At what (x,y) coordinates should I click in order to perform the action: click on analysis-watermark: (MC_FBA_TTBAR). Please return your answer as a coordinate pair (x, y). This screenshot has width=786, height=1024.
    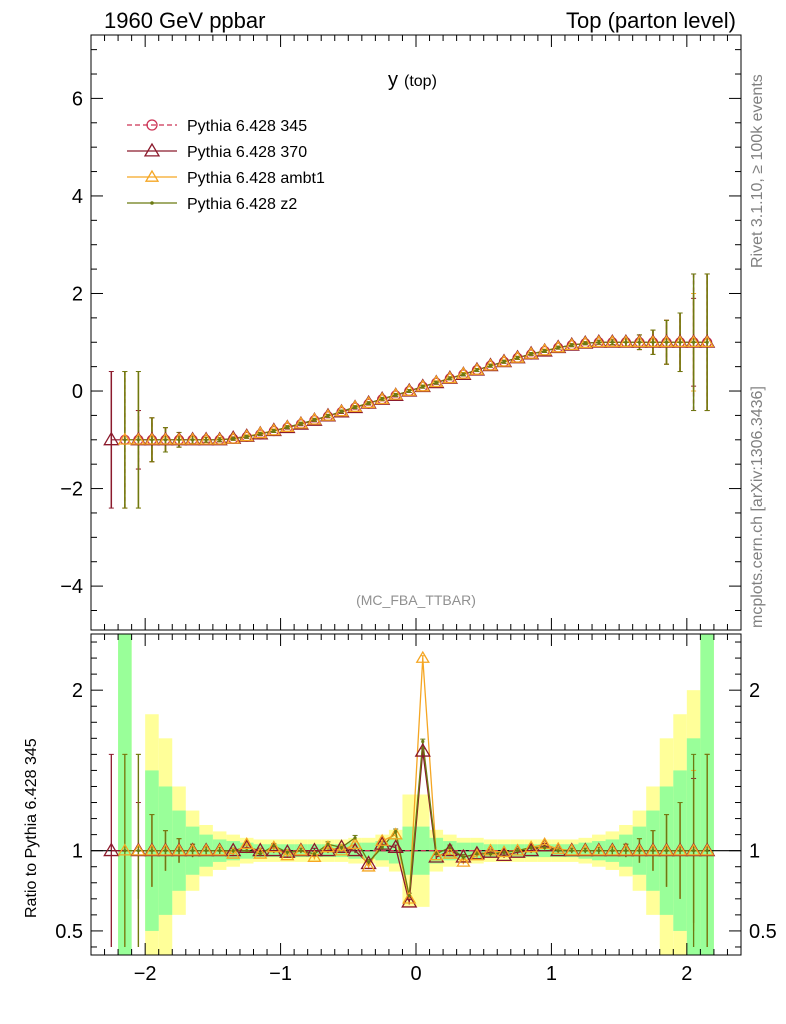
    Looking at the image, I should click on (416, 600).